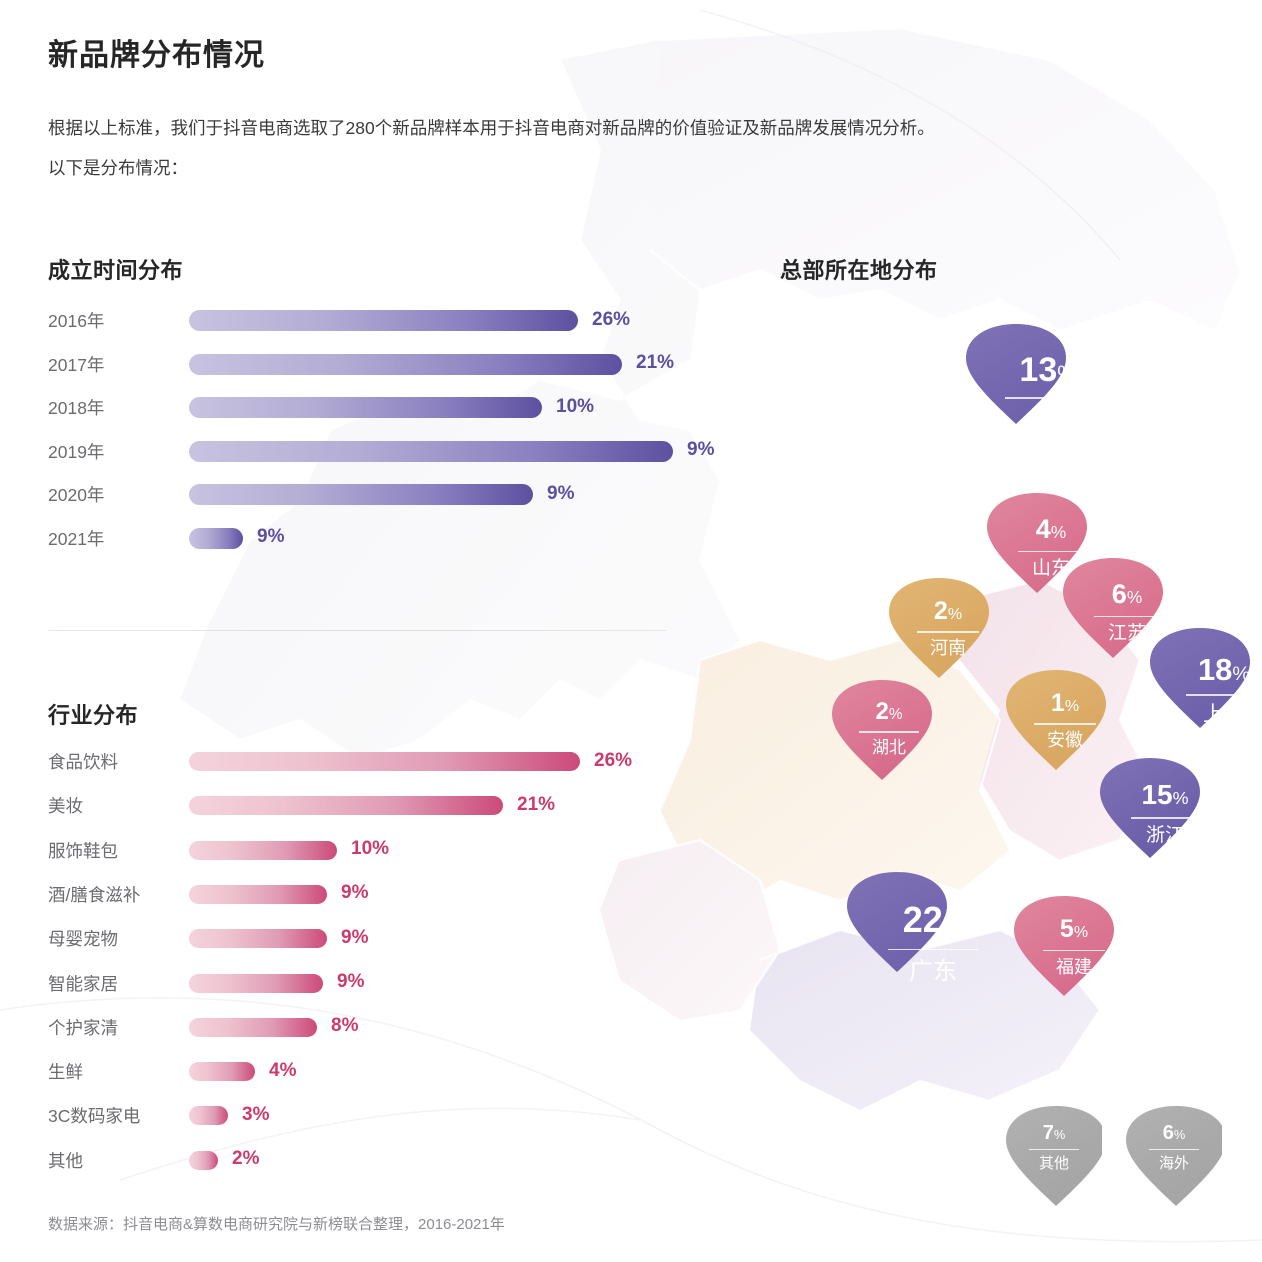 This screenshot has height=1262, width=1262. Describe the element at coordinates (611, 319) in the screenshot. I see `bar-value-label: 26%` at that location.